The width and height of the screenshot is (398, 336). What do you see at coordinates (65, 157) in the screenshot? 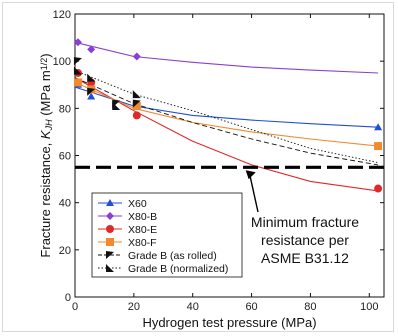
I see `y-tick-label: 60` at bounding box center [65, 157].